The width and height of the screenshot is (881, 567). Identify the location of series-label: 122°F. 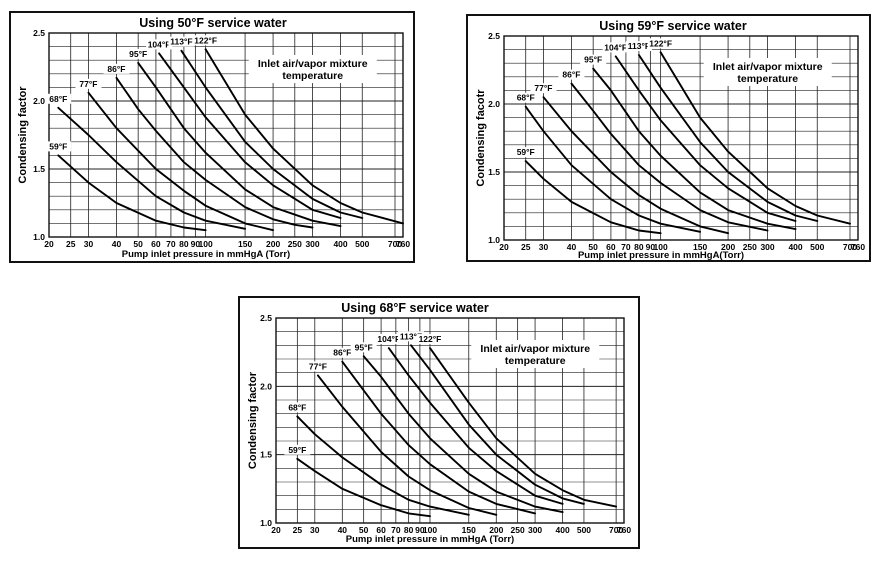
(660, 43).